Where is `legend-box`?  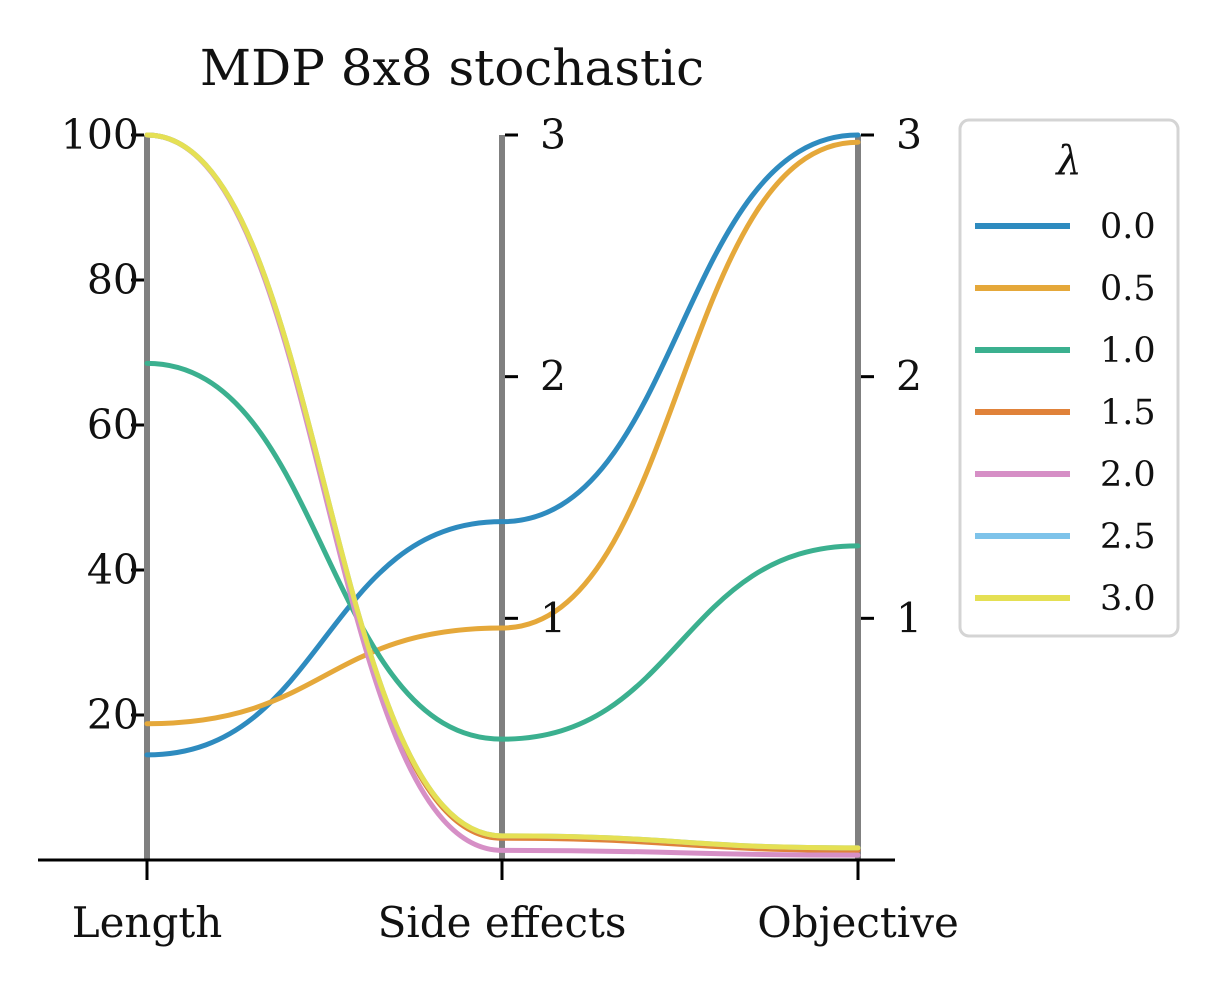 legend-box is located at coordinates (1069, 378).